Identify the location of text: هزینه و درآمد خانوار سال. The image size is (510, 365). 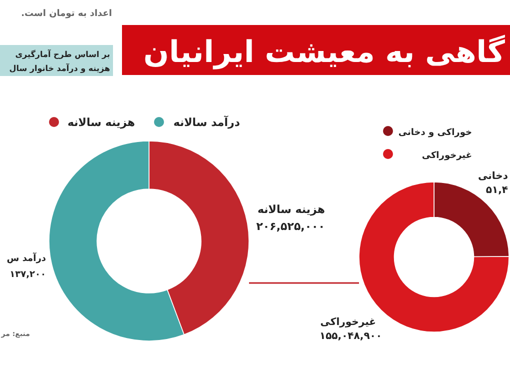
(59, 68).